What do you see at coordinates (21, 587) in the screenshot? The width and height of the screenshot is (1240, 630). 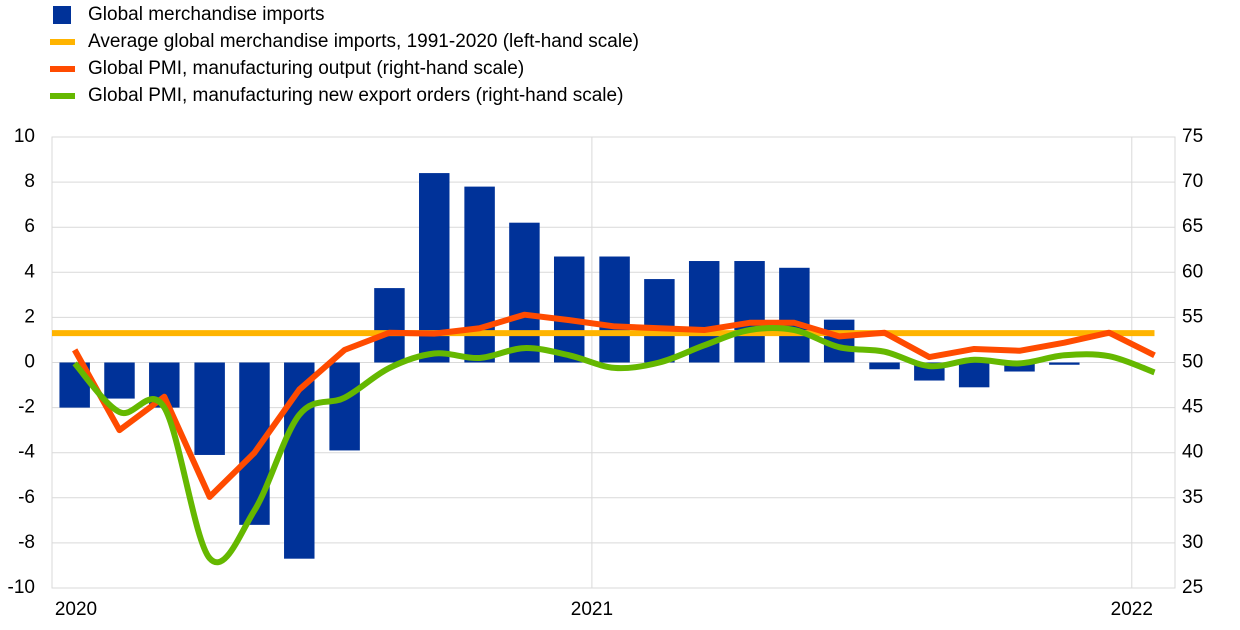 I see `y-tick-label: -10` at bounding box center [21, 587].